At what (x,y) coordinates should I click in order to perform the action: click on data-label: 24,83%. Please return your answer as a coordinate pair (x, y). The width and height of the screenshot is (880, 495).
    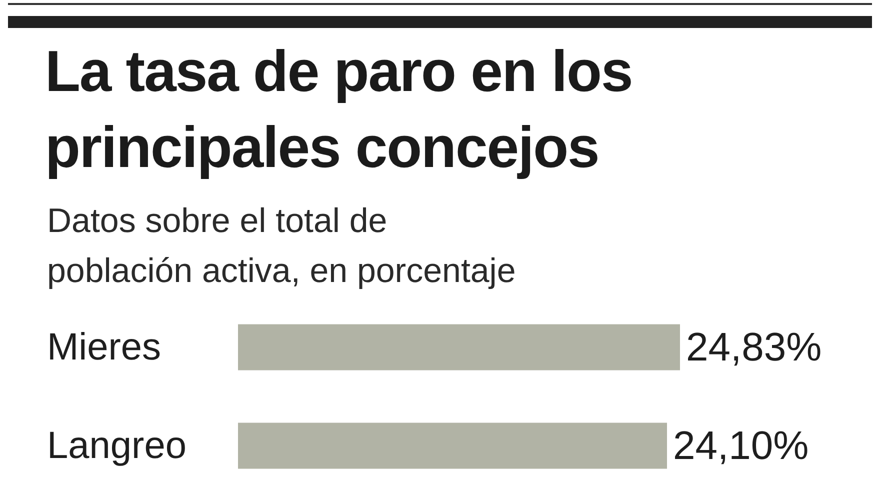
    Looking at the image, I should click on (754, 347).